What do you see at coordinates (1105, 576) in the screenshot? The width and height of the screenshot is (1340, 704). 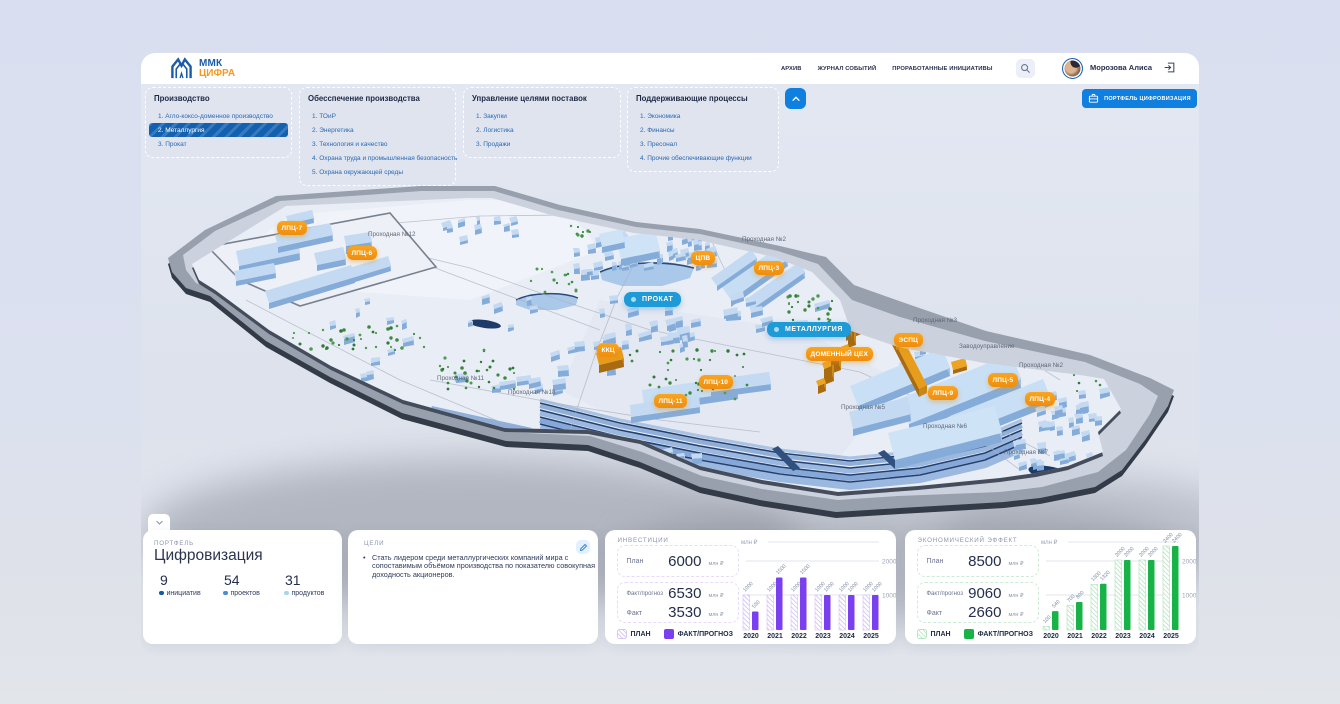 I see `svg-text: 1320` at bounding box center [1105, 576].